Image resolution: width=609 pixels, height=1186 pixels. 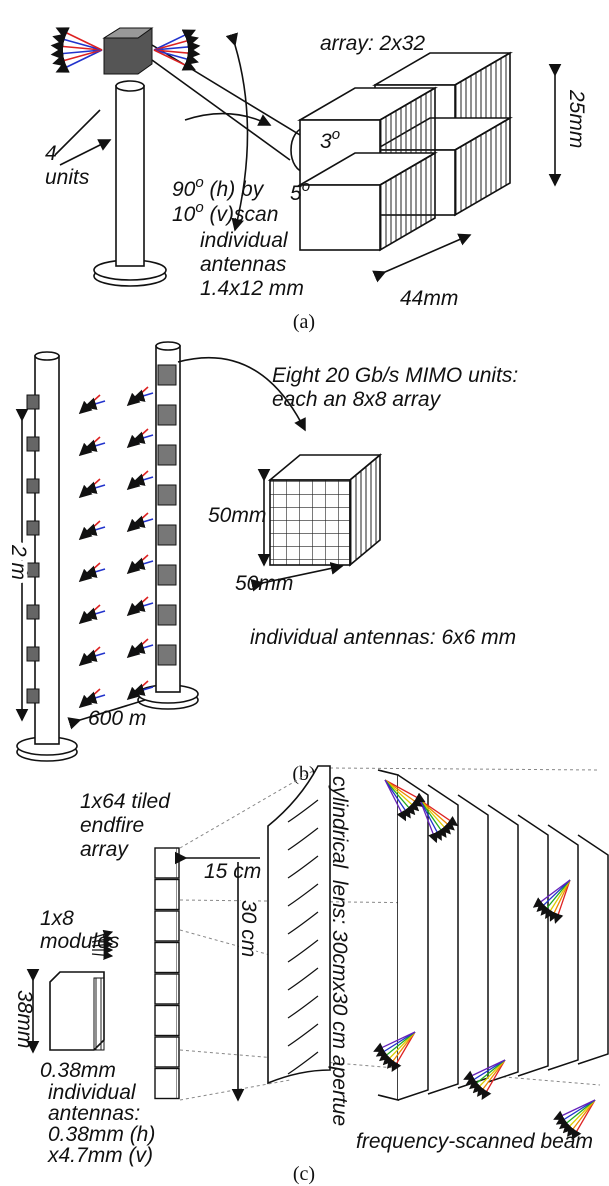 What do you see at coordinates (576, 118) in the screenshot?
I see `height-label: 25mm` at bounding box center [576, 118].